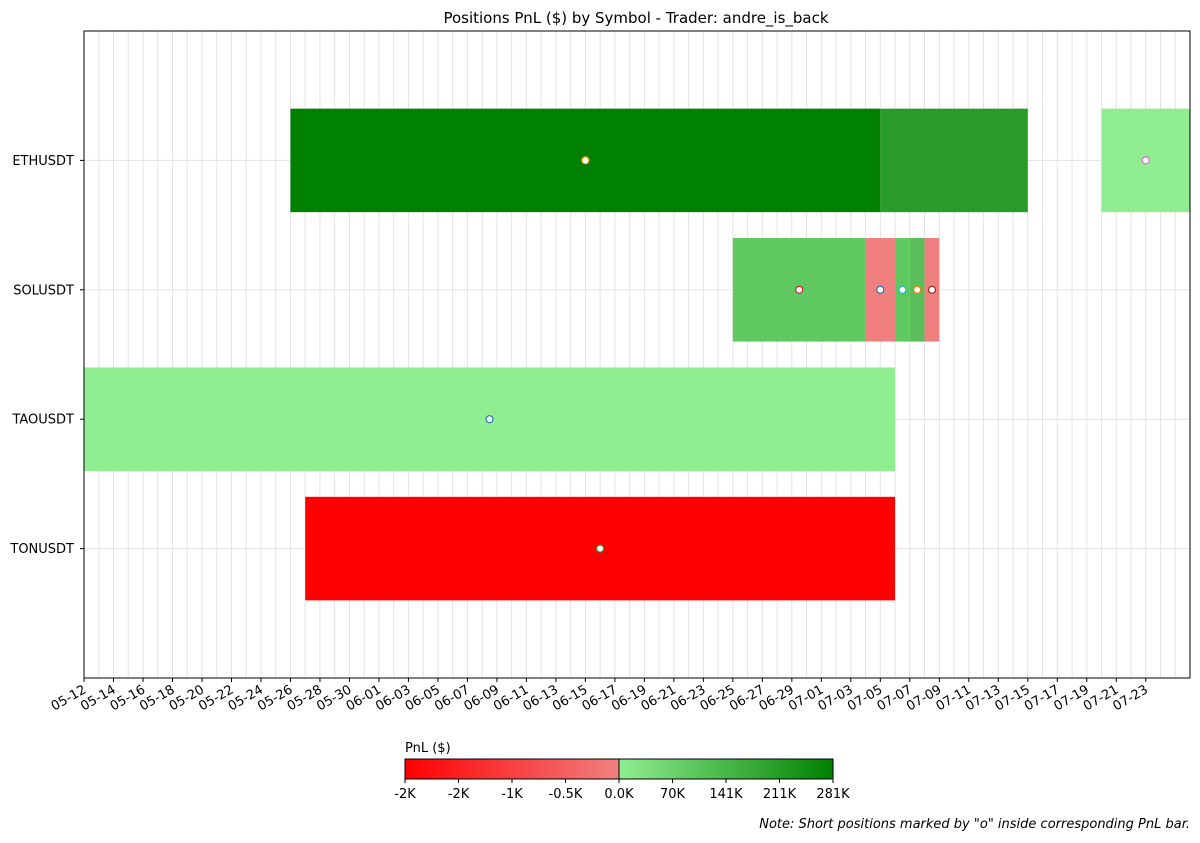 The height and width of the screenshot is (843, 1200). I want to click on y-tick-label: TONUSDT, so click(41, 549).